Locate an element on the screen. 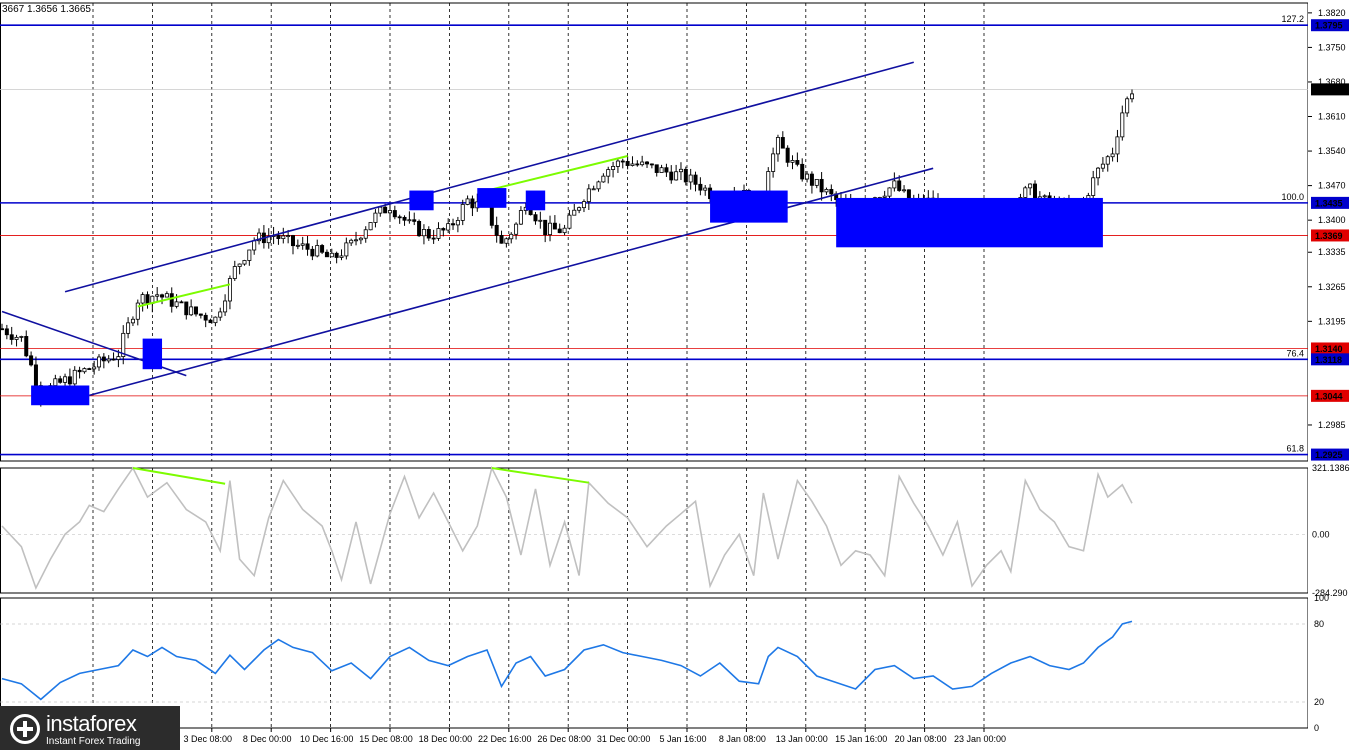  price-tag-label: 1.3435 is located at coordinates (1329, 203).